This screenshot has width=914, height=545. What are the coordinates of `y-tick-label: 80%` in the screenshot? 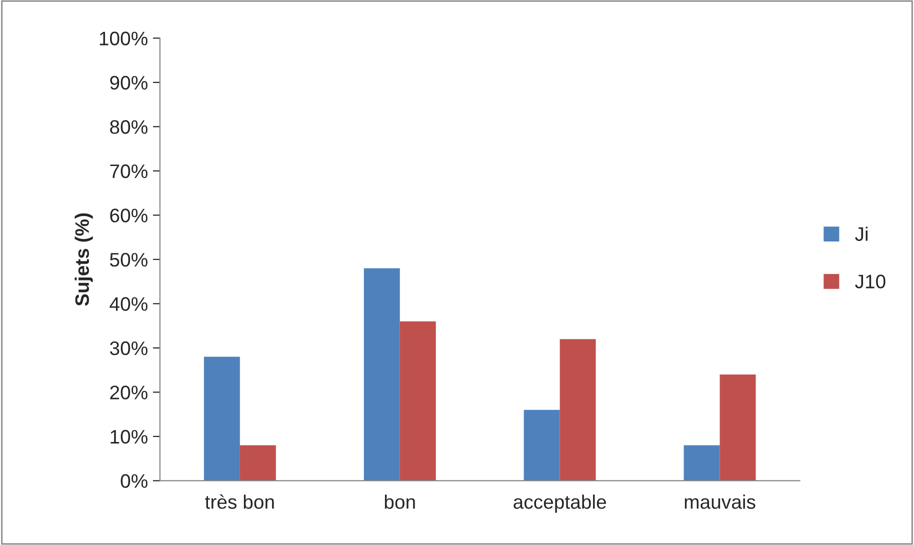 It's located at (129, 127).